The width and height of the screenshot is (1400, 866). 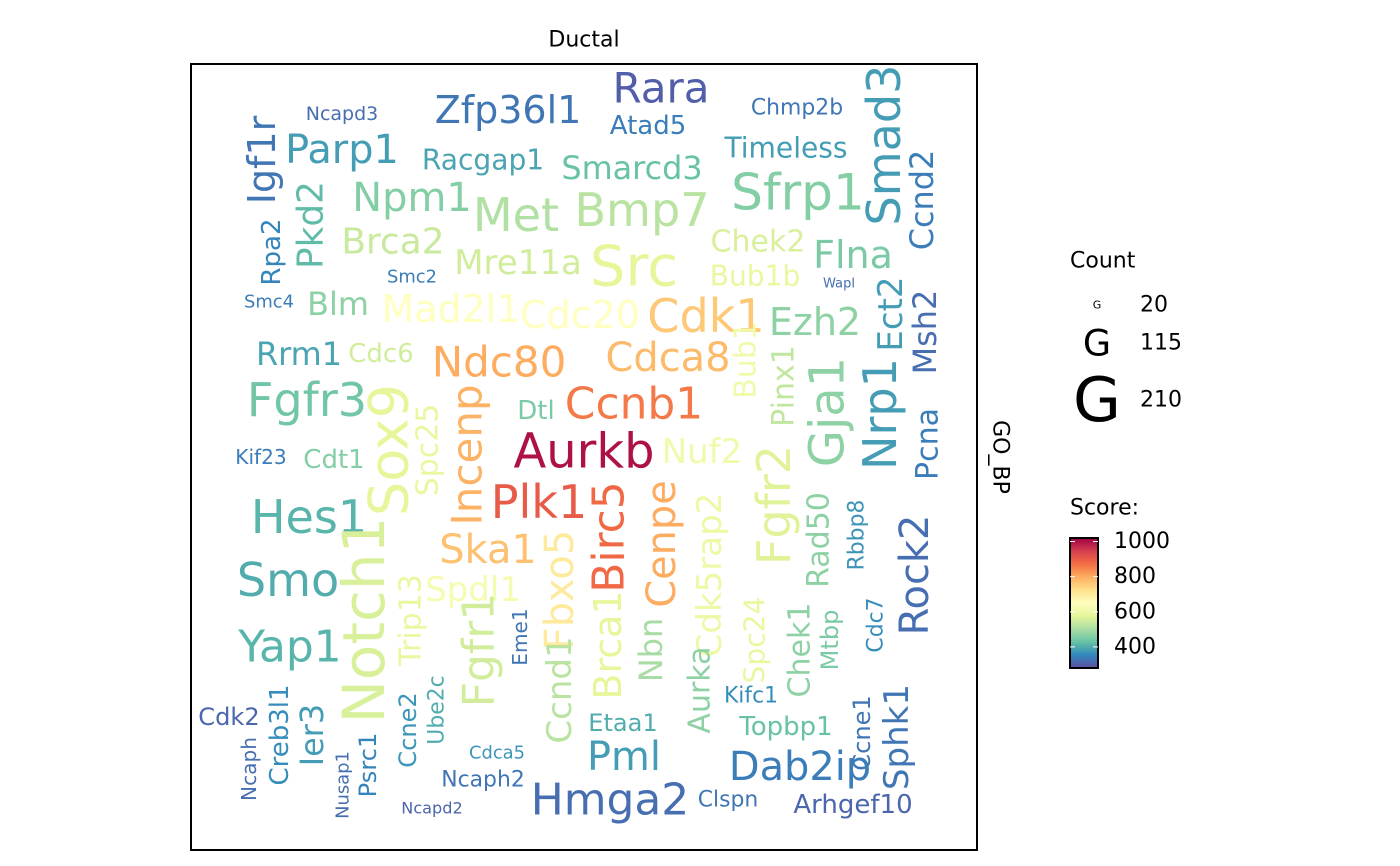 What do you see at coordinates (560, 689) in the screenshot?
I see `word: Ccnd1` at bounding box center [560, 689].